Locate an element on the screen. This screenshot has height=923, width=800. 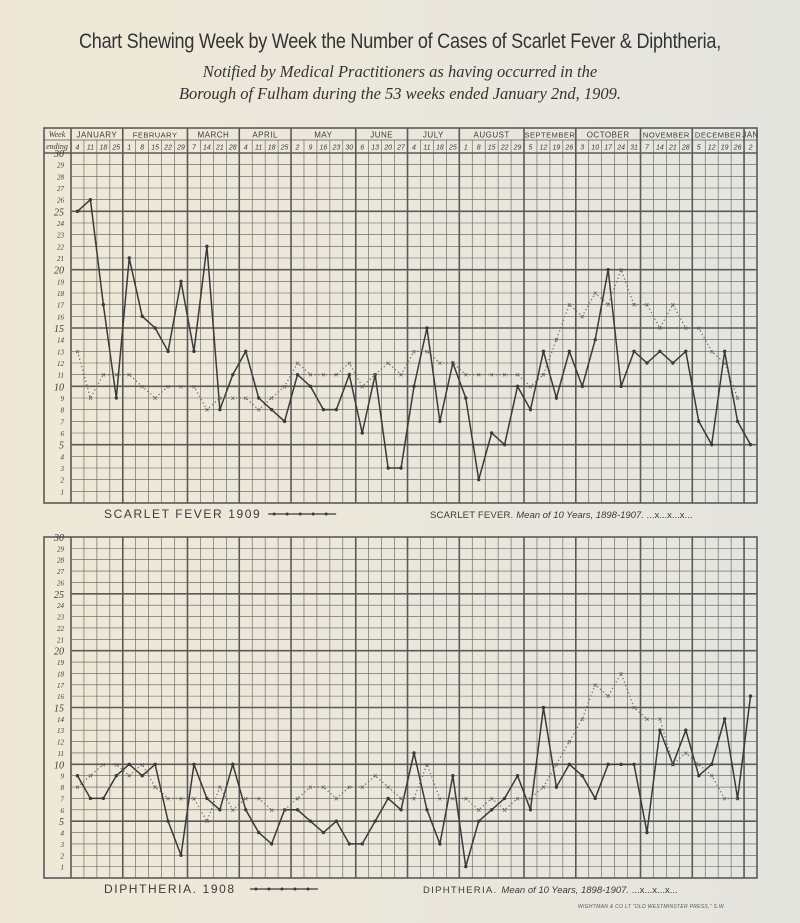
legend-current-label: DIPHTHERIA. 1908 is located at coordinates (170, 889).